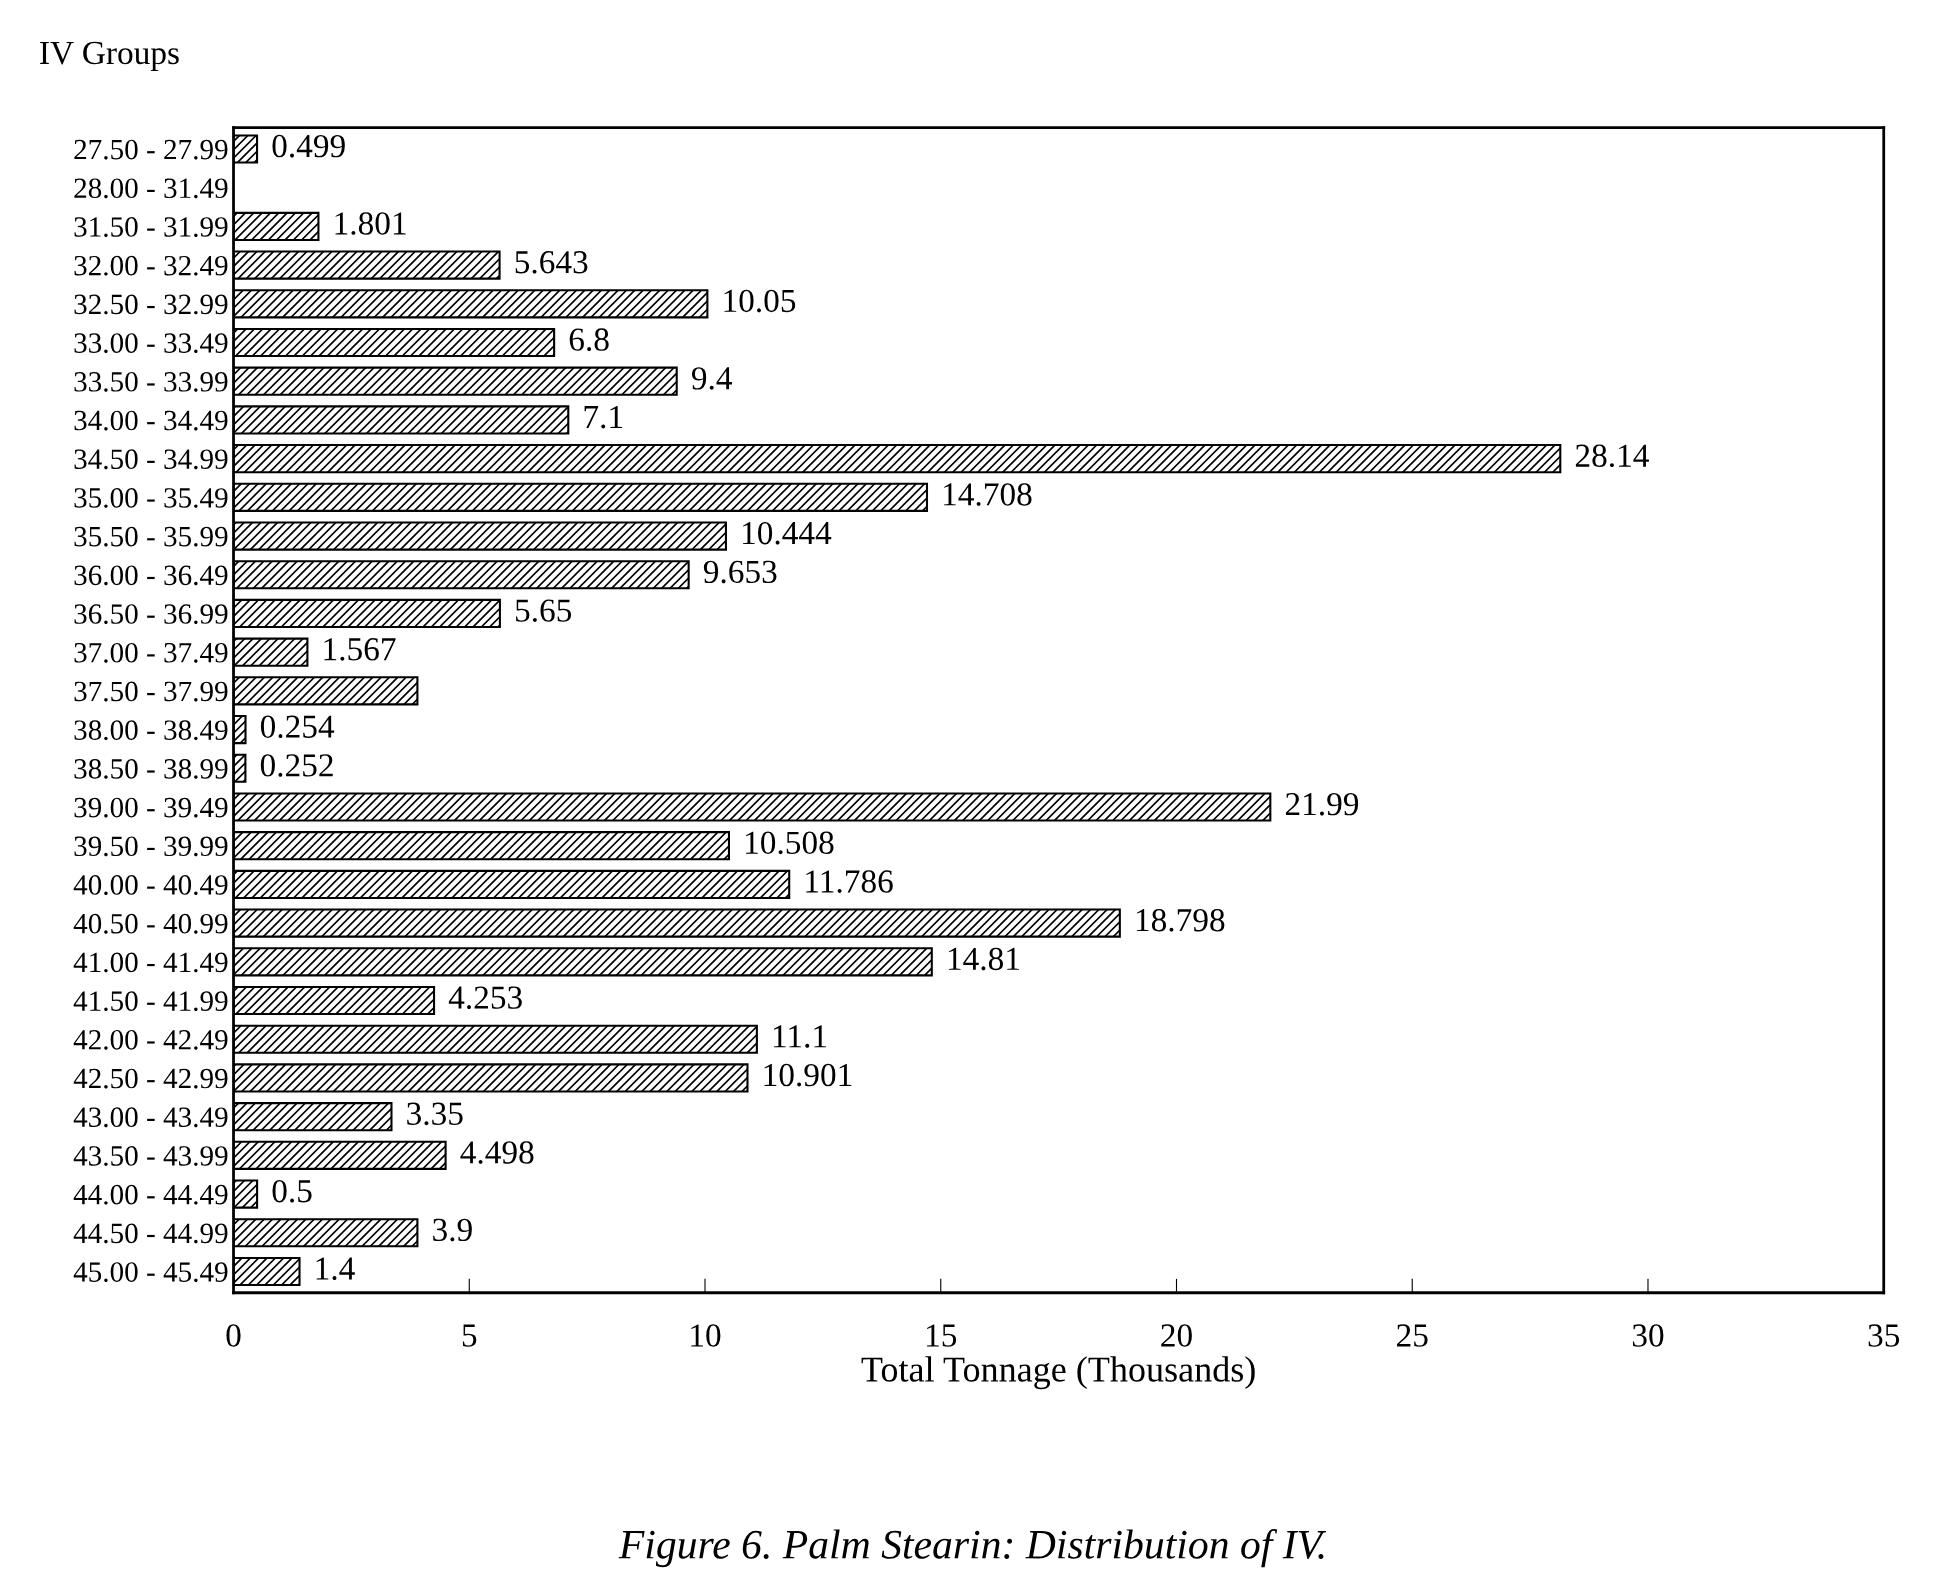 The image size is (1946, 1596). Describe the element at coordinates (150, 885) in the screenshot. I see `y-tick-label: 40.00 - 40.49` at that location.